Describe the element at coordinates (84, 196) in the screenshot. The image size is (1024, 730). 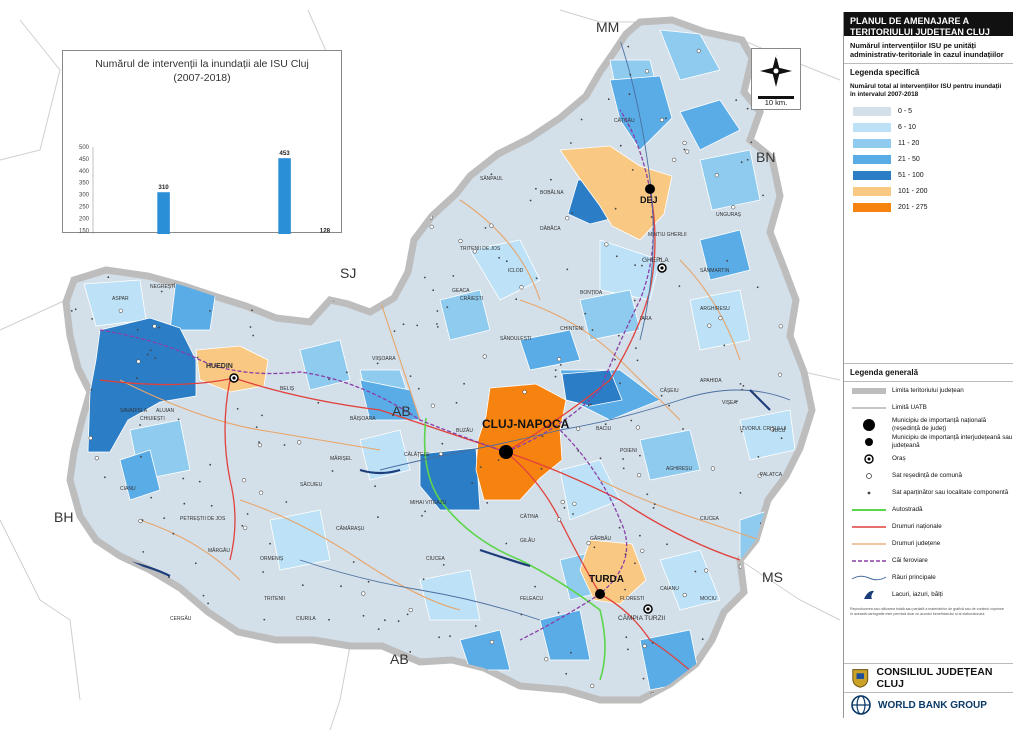
I see `chart-y-tick-label: 300` at that location.